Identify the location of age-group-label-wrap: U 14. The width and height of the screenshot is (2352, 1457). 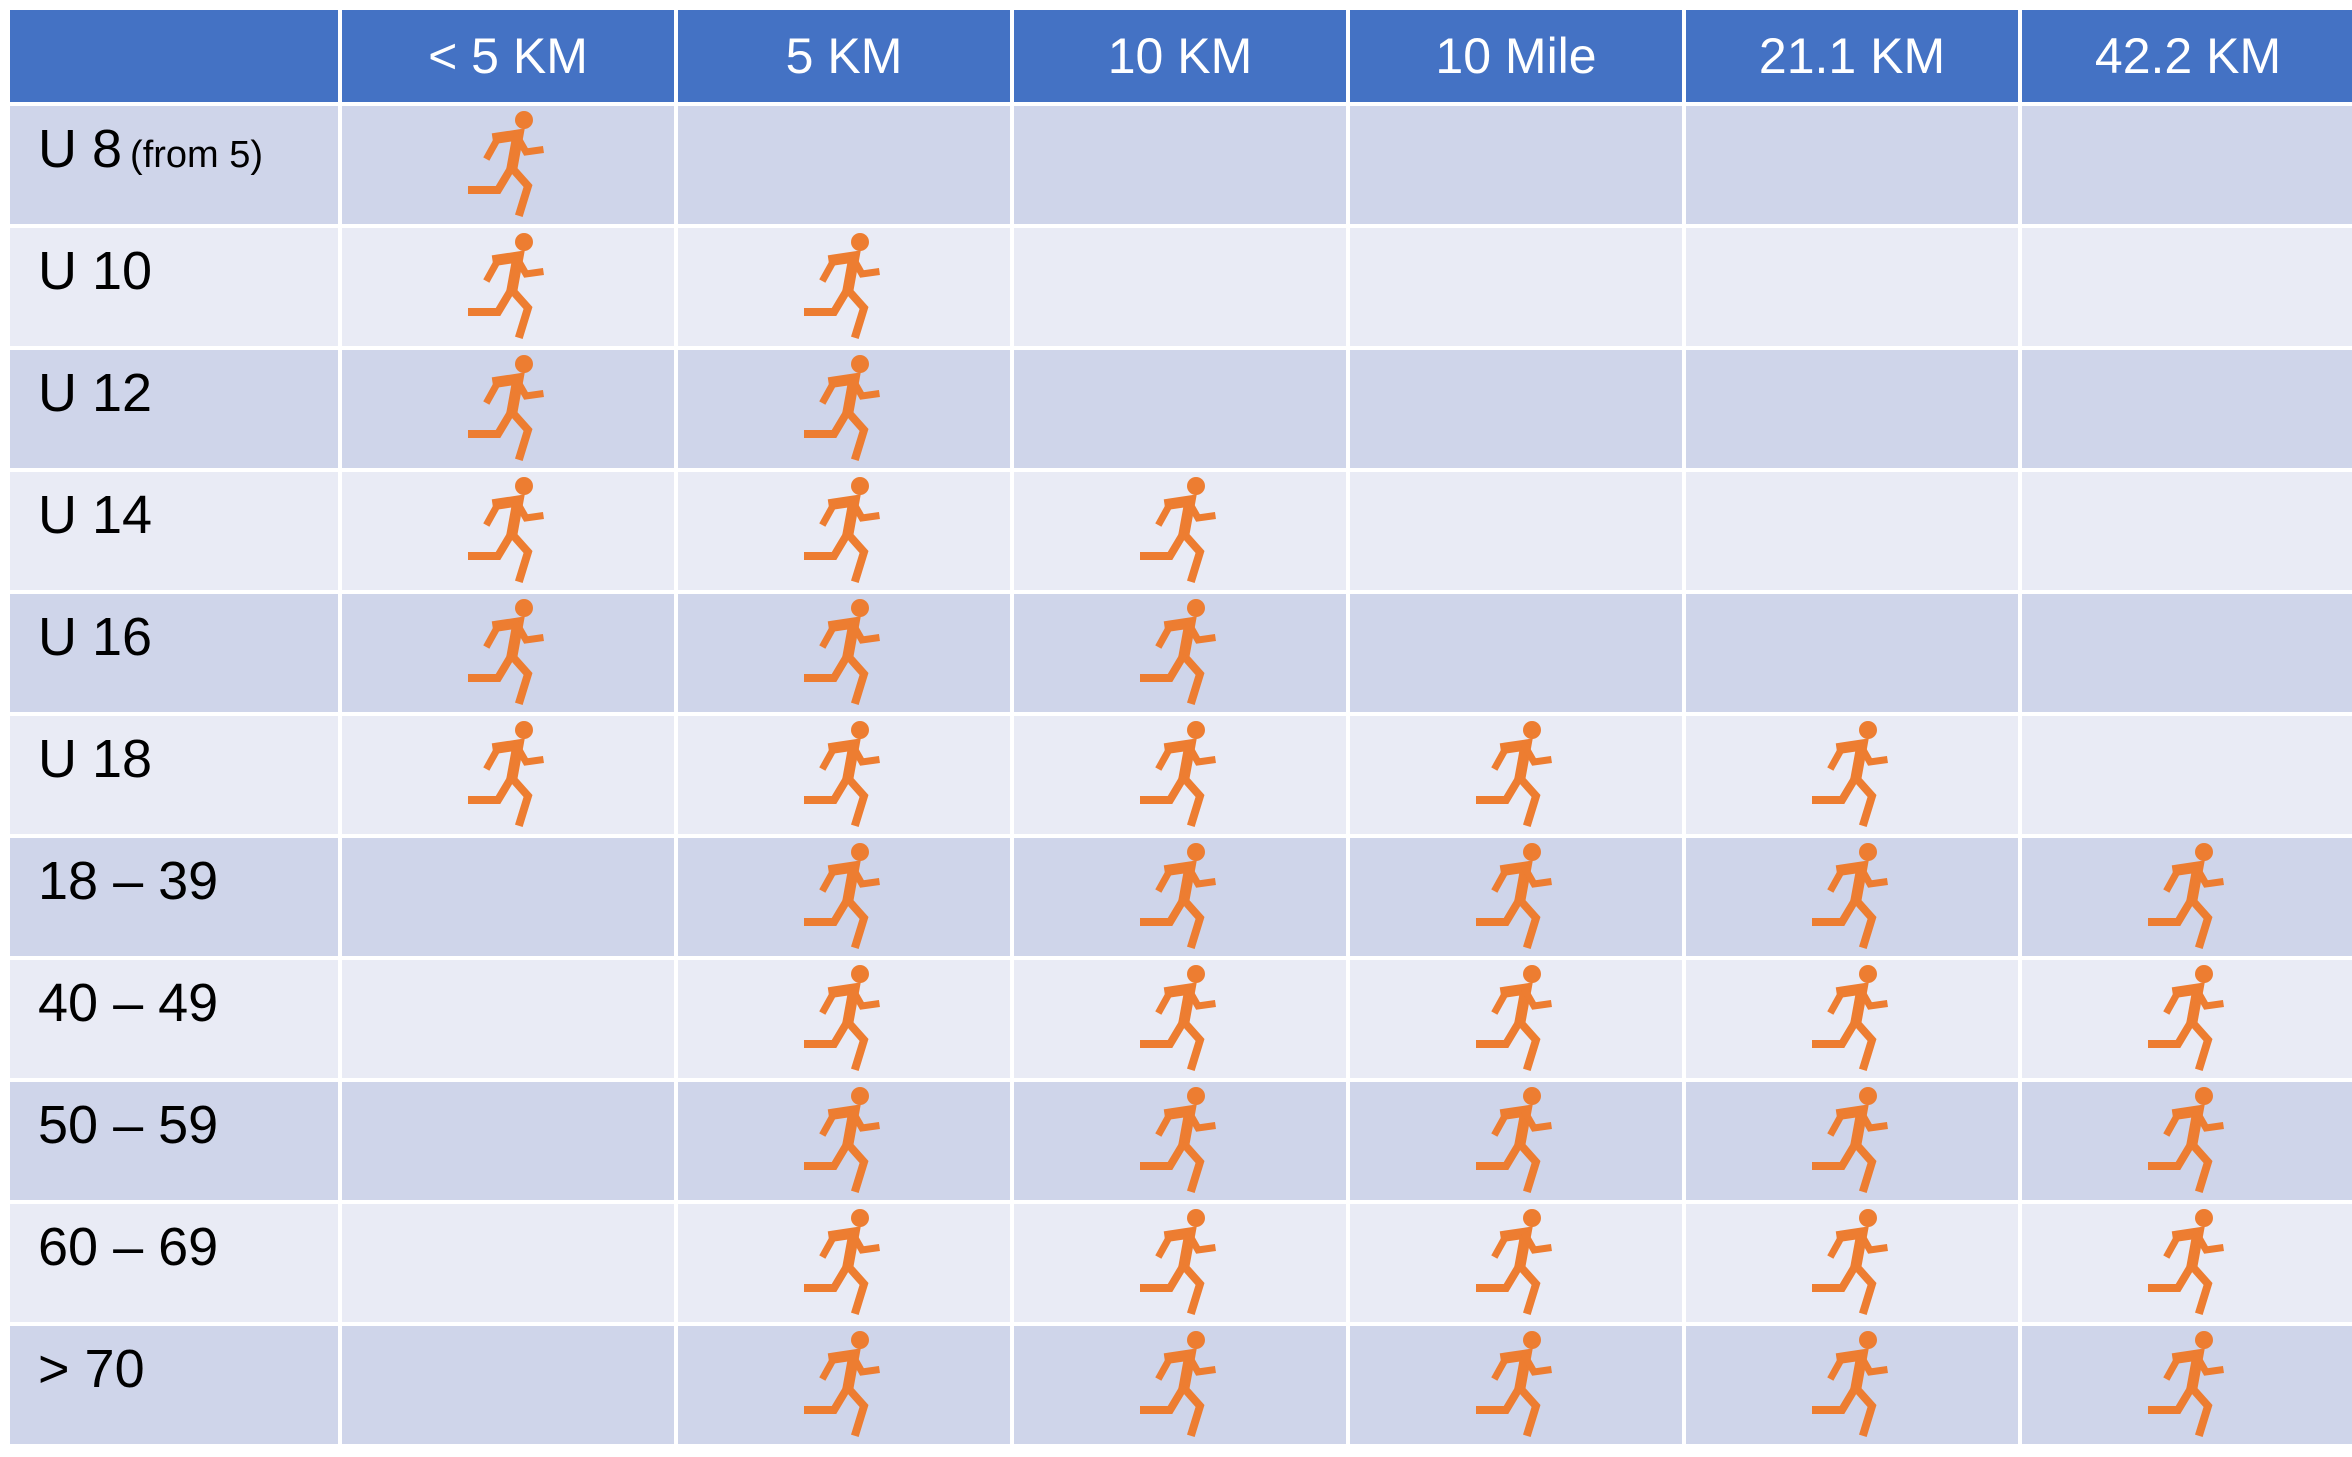
(174, 509).